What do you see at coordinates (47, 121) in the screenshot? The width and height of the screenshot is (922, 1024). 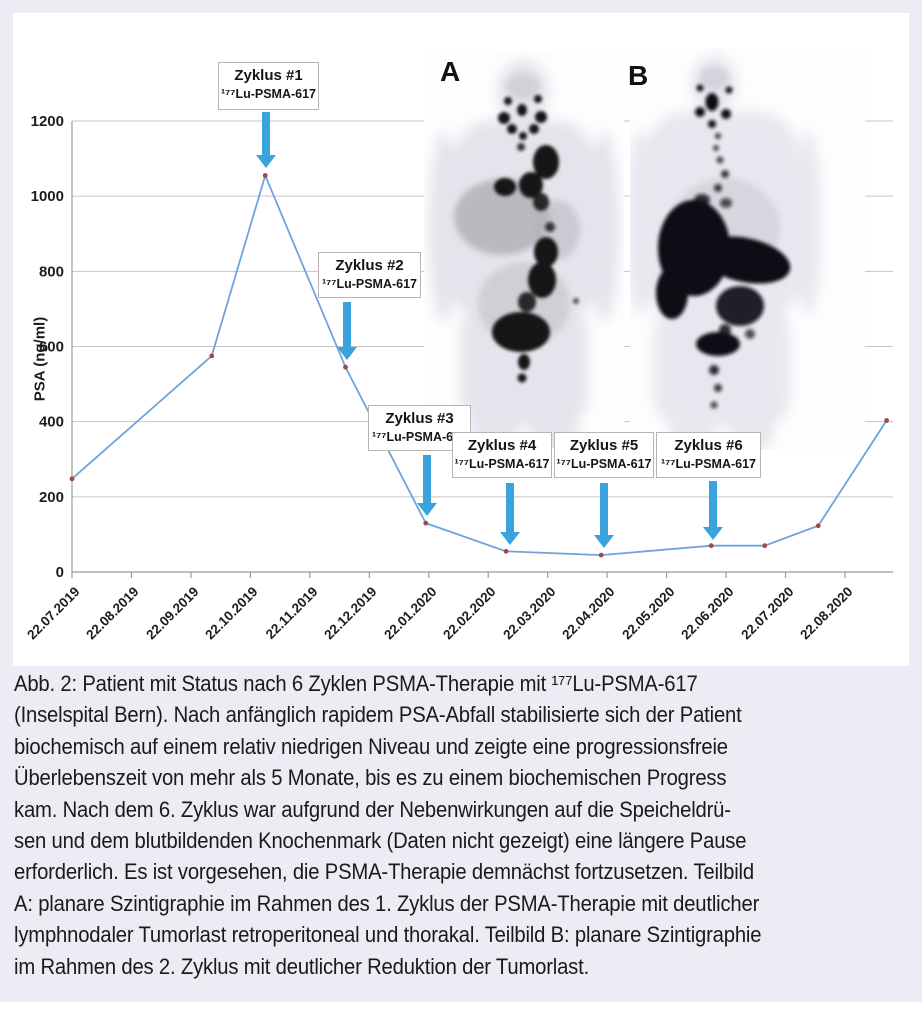 I see `y-tick-label: 1200` at bounding box center [47, 121].